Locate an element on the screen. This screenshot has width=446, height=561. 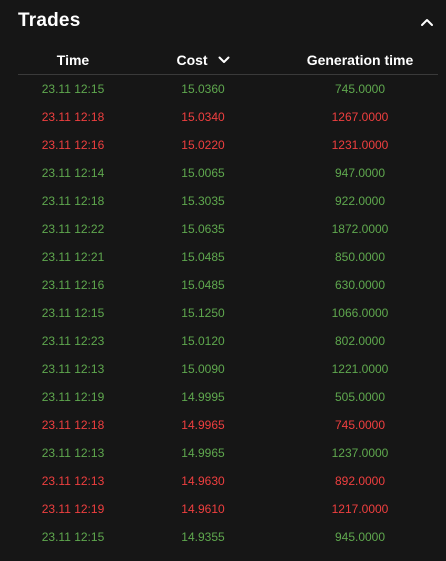
column-header-cost: Cost is located at coordinates (203, 60).